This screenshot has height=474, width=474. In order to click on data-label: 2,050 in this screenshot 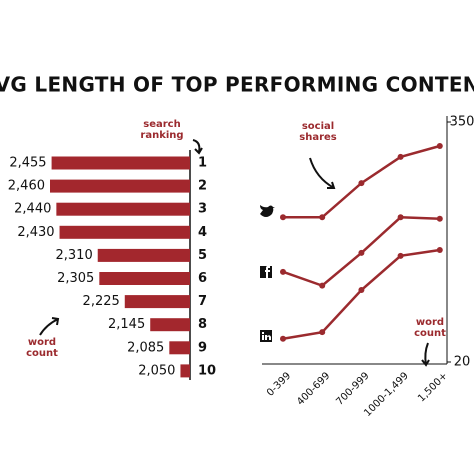, I will do `click(156, 370)`.